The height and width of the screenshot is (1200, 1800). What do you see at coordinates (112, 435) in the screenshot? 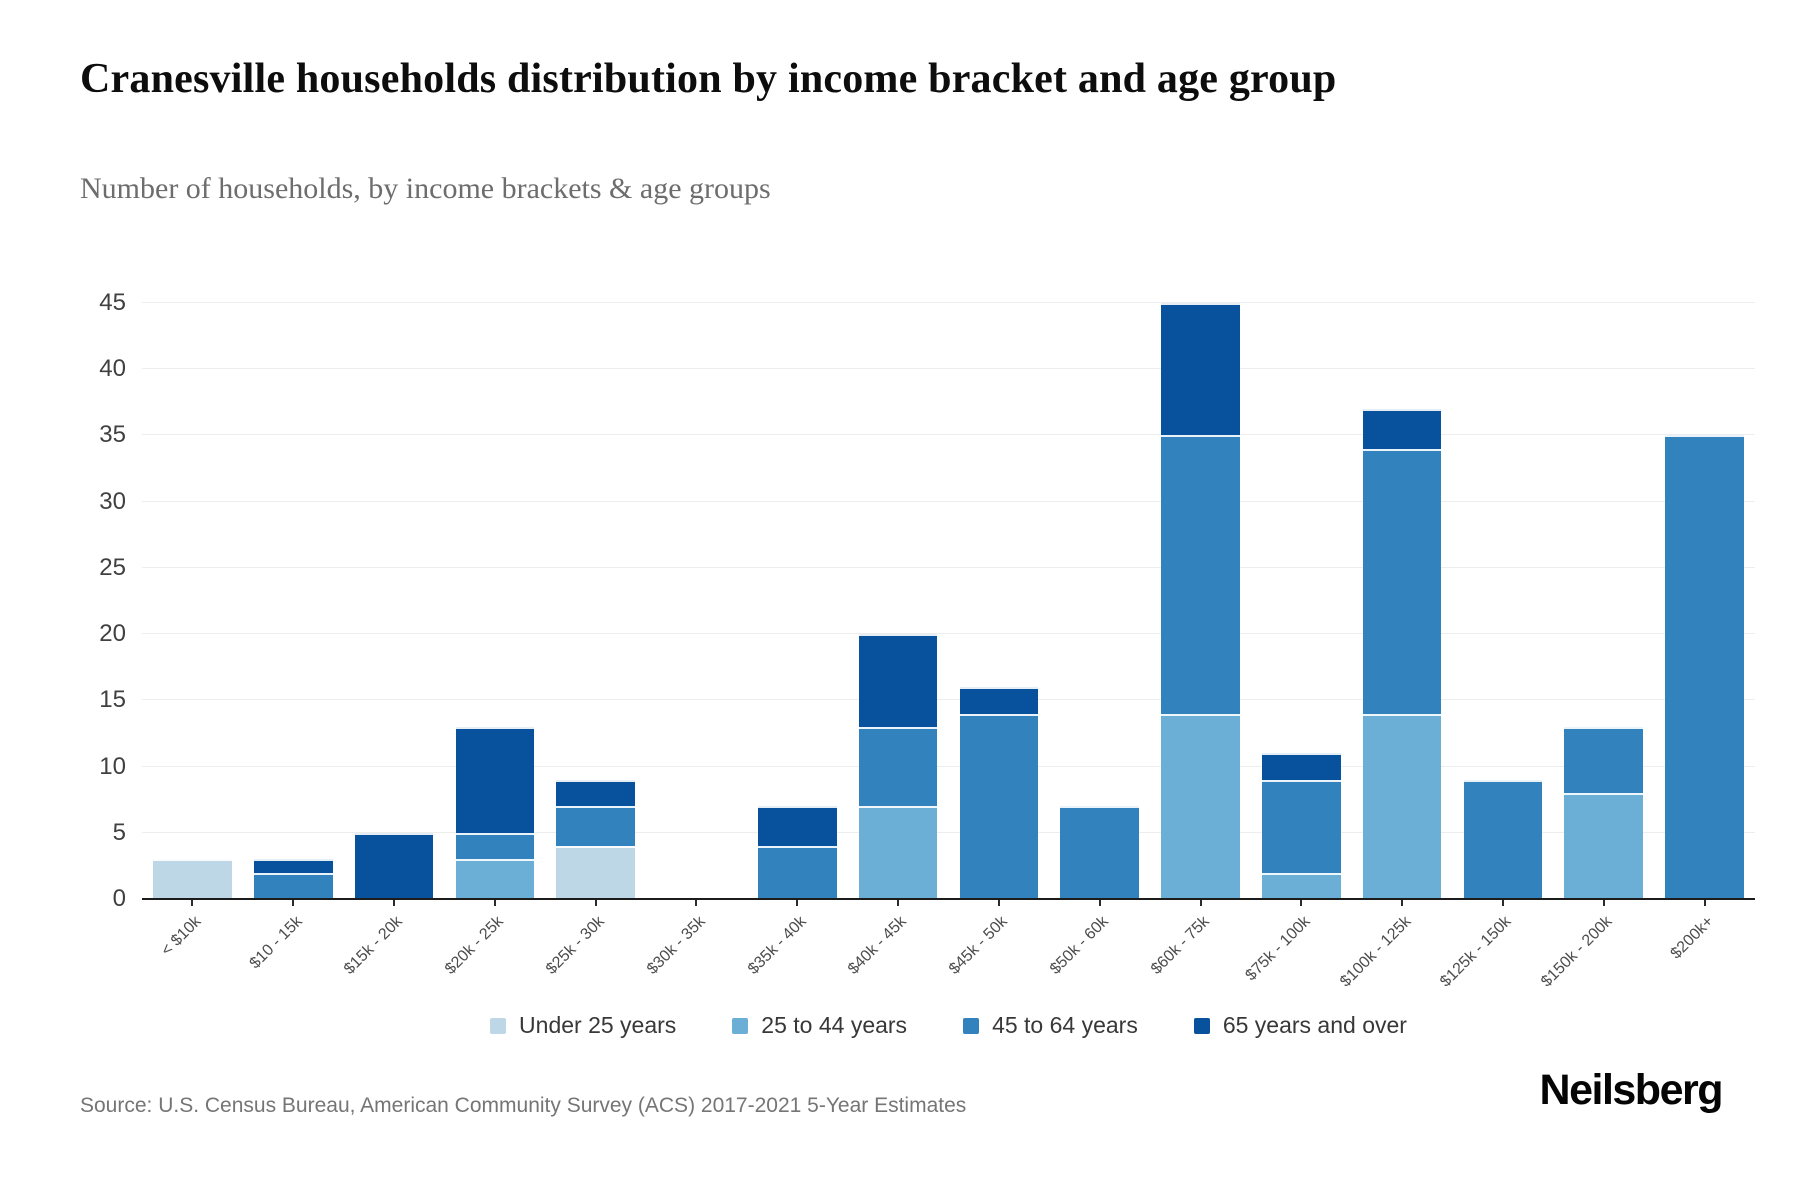
I see `y-axis-tick-label: 35` at bounding box center [112, 435].